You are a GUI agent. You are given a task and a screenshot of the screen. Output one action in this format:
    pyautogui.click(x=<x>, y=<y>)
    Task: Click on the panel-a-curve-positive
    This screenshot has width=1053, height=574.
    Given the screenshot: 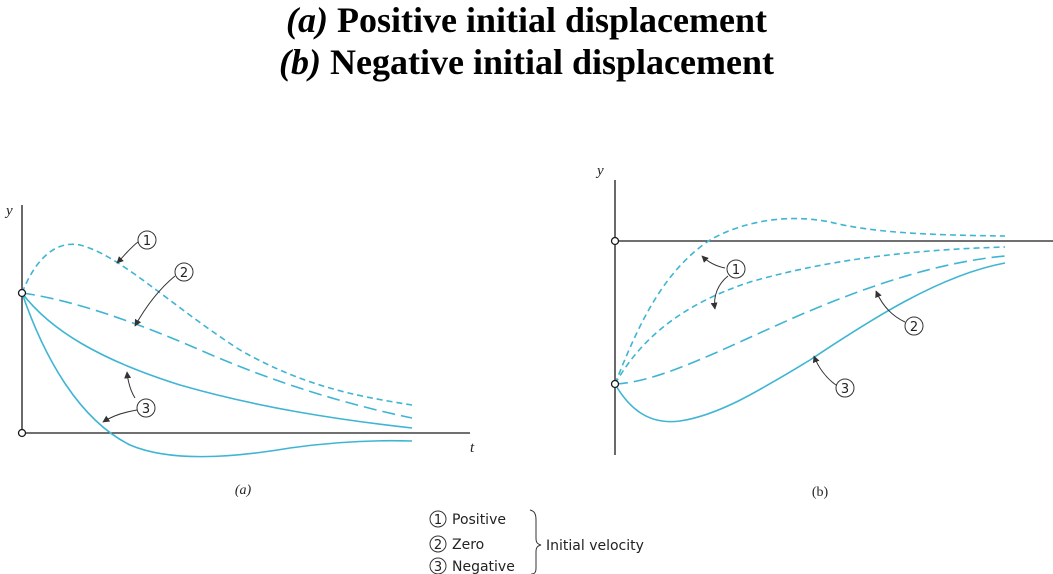 What is the action you would take?
    pyautogui.click(x=217, y=324)
    